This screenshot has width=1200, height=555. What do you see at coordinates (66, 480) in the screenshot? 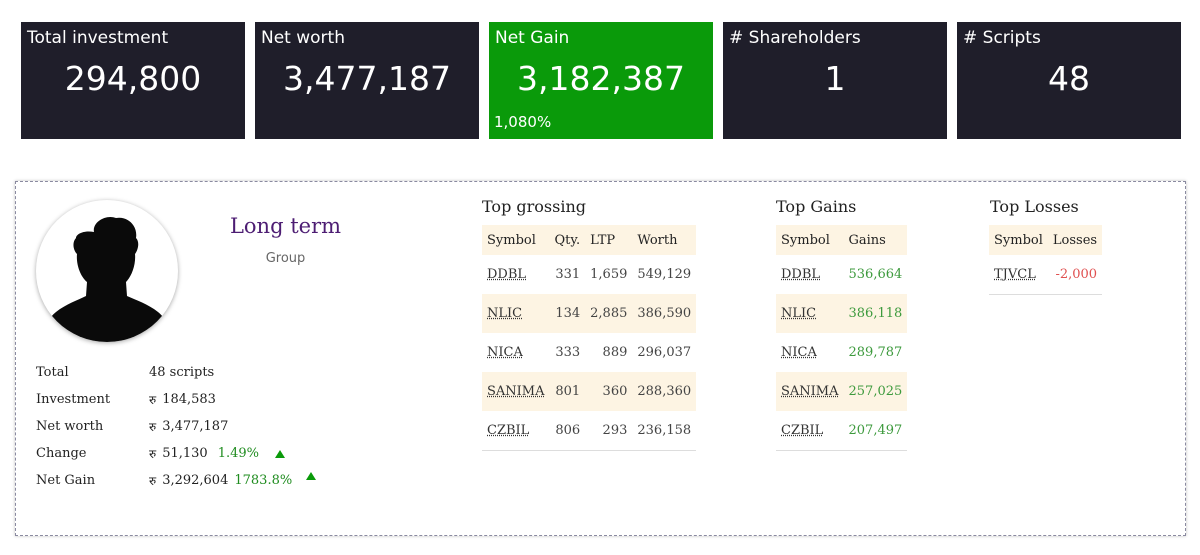
I see `stat-label: Net Gain` at bounding box center [66, 480].